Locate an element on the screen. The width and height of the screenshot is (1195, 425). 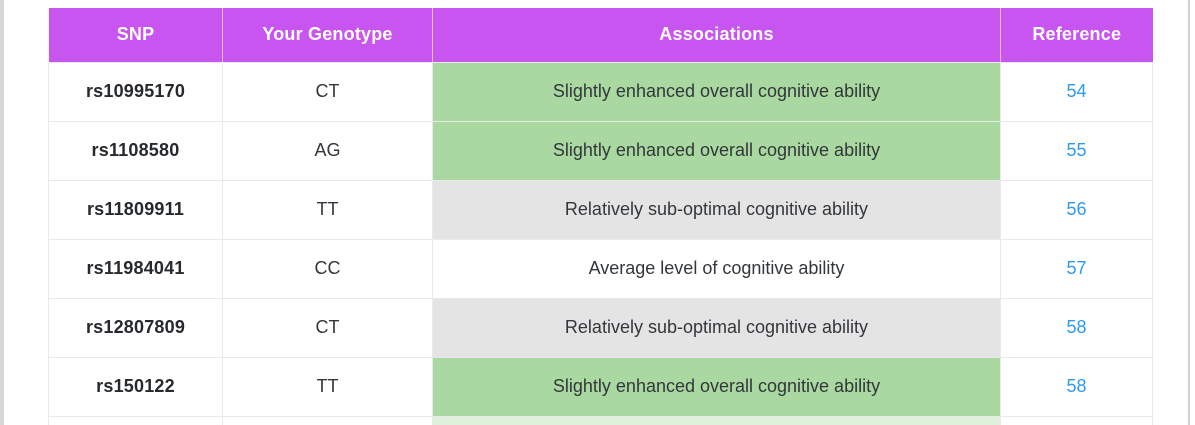
snp-cell: rs1108580 is located at coordinates (135, 150).